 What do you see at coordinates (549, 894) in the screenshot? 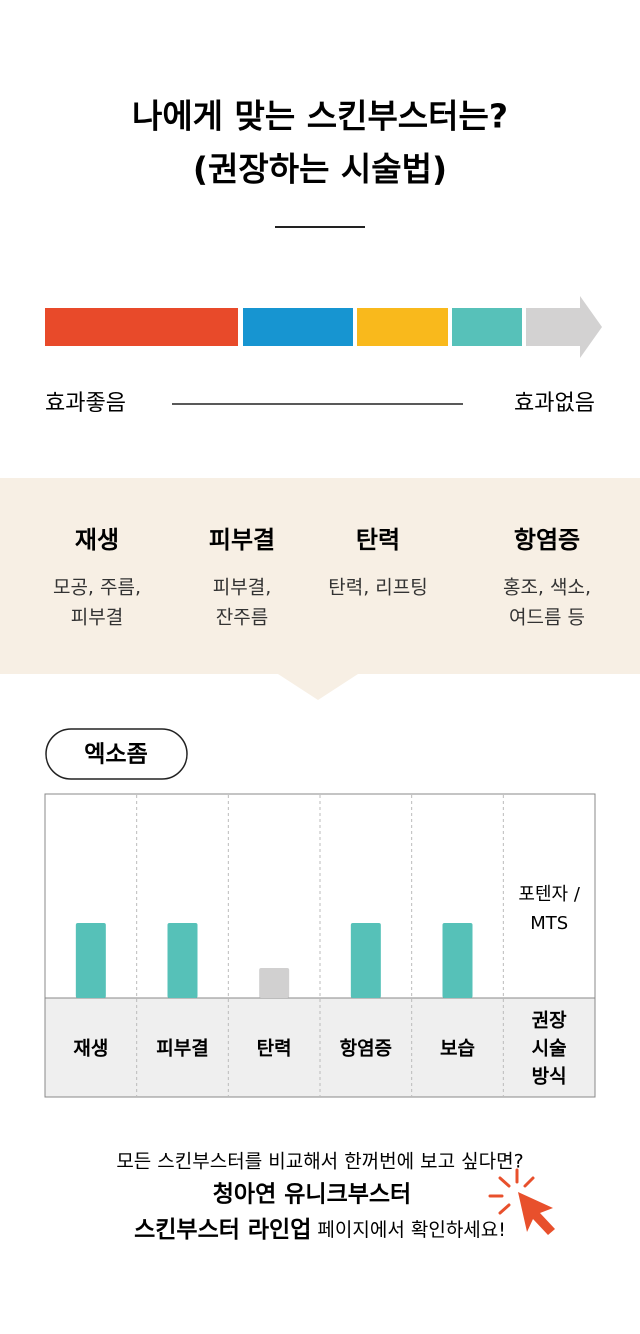
I see `method-label: 포텐자 /` at bounding box center [549, 894].